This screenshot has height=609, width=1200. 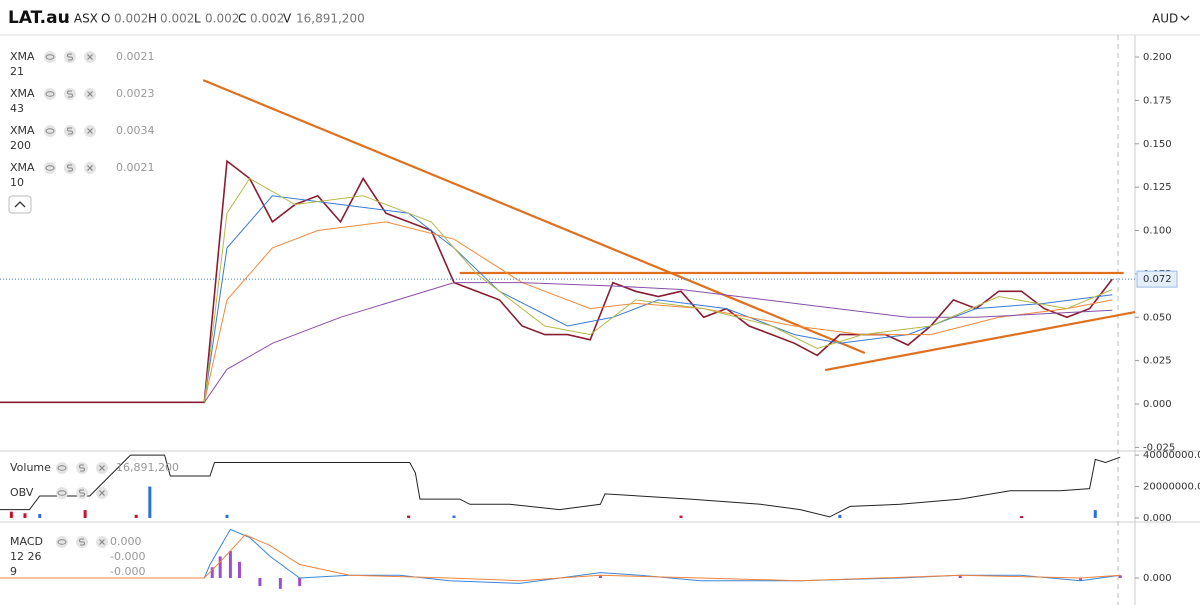 I want to click on currency-dropdown, so click(x=1185, y=18).